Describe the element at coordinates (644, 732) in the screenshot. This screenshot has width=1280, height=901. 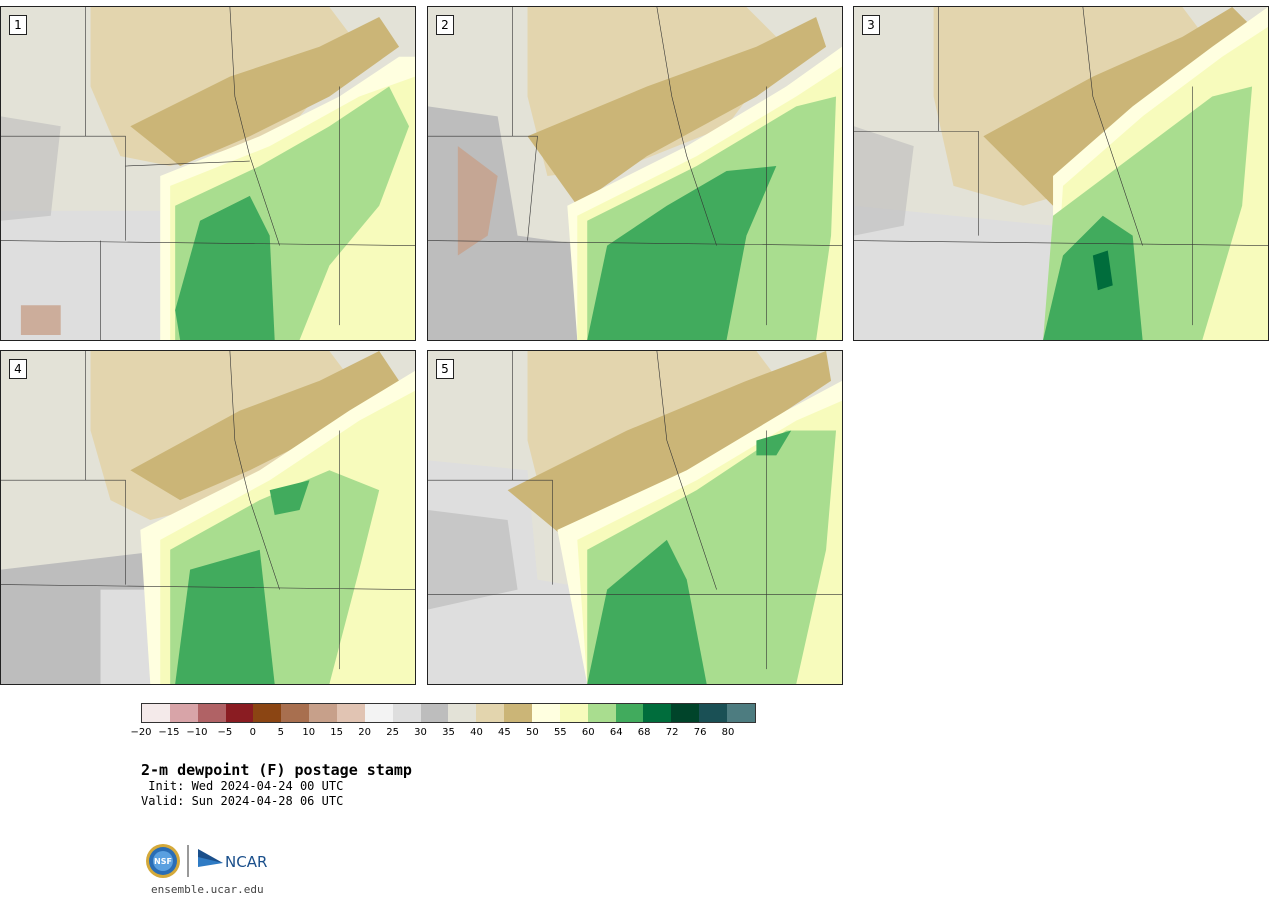
I see `colorbar-tick-label: 68` at that location.